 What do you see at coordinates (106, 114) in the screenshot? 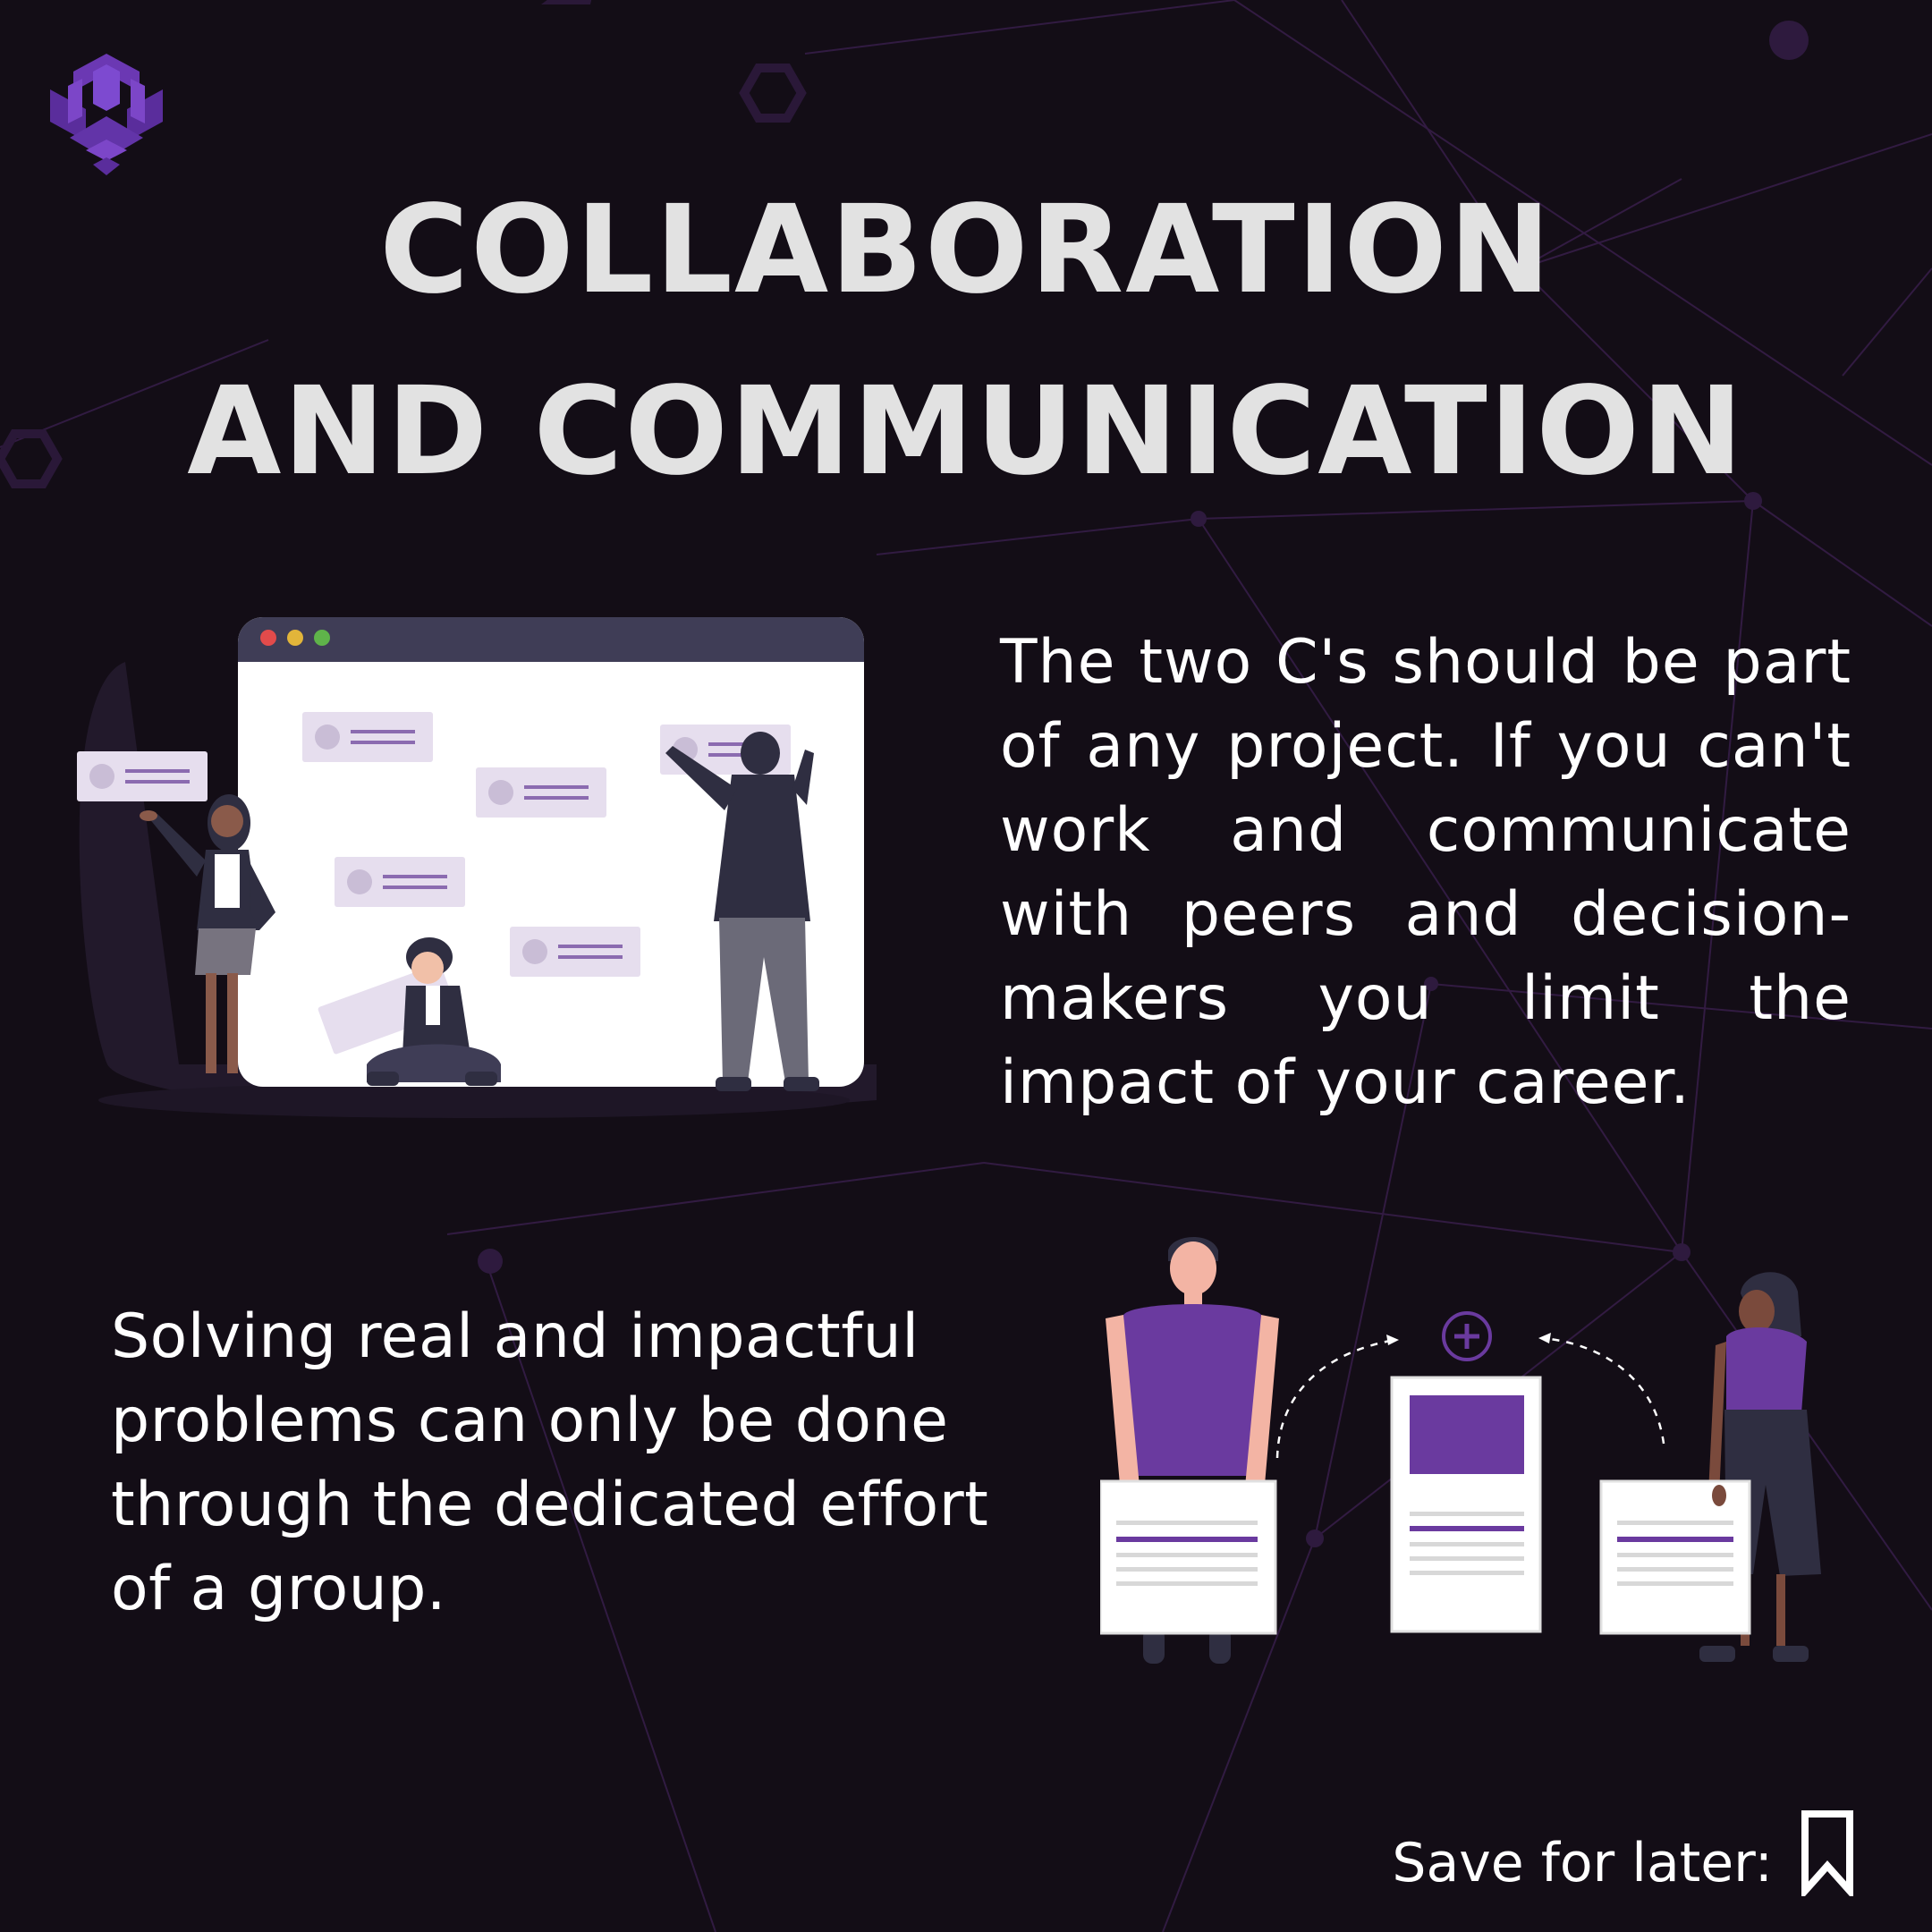
I see `cube-logo-icon` at bounding box center [106, 114].